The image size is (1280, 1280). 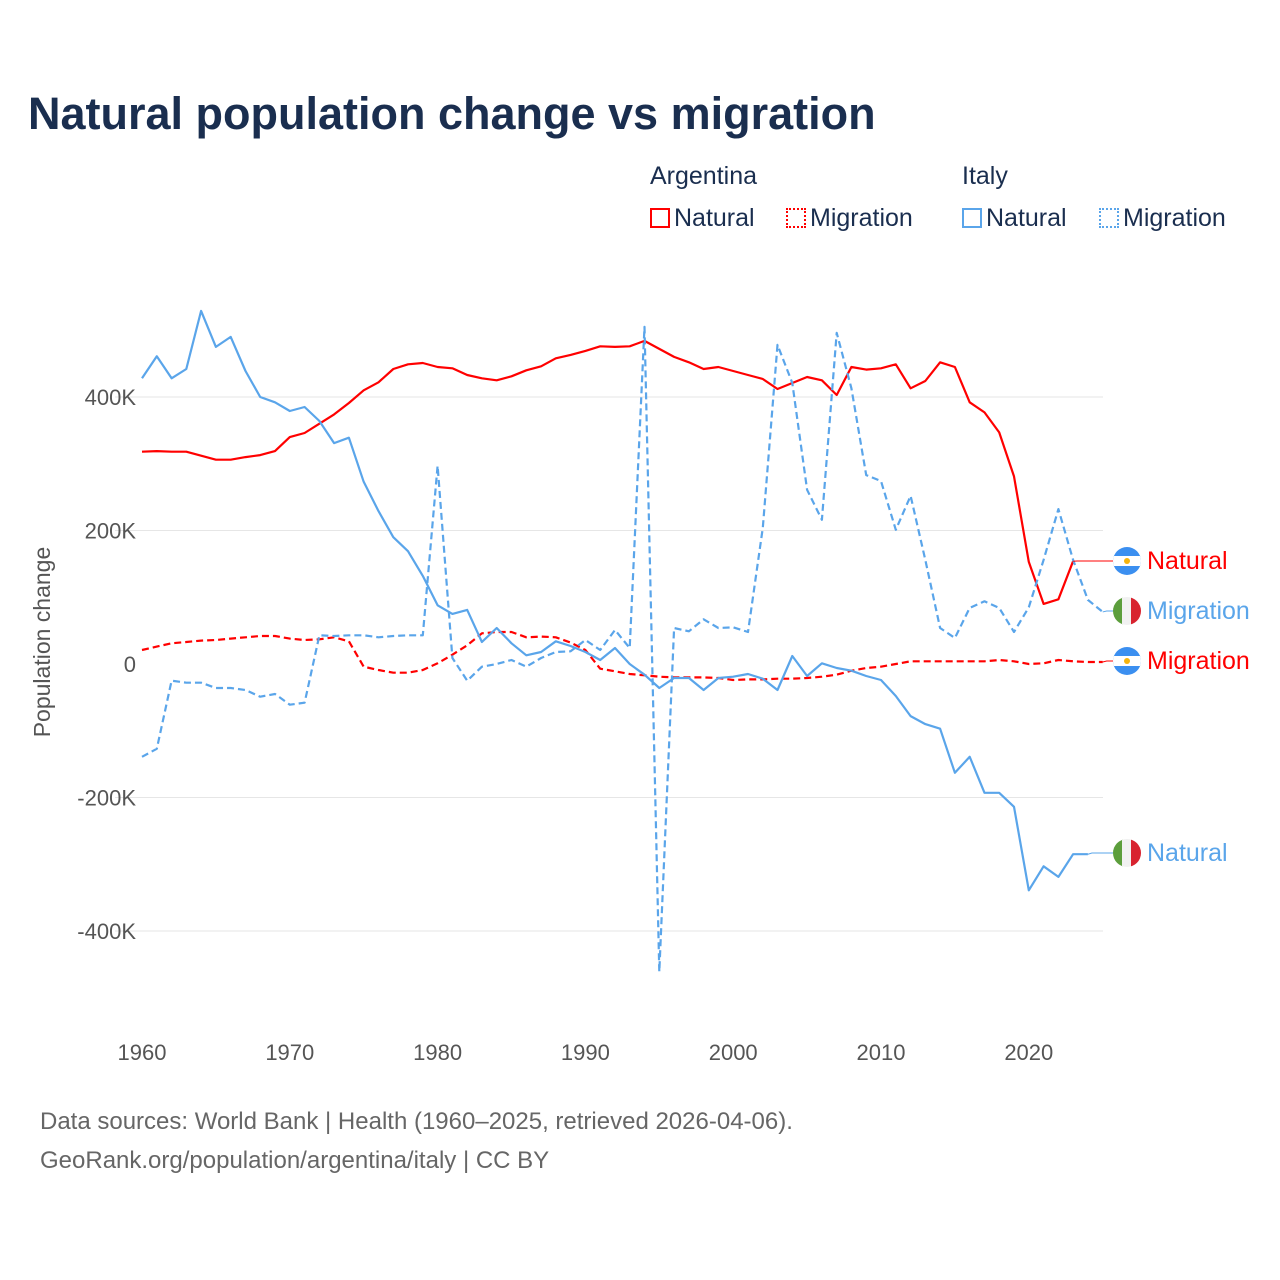 I want to click on y-tick-label: 200K, so click(x=111, y=531).